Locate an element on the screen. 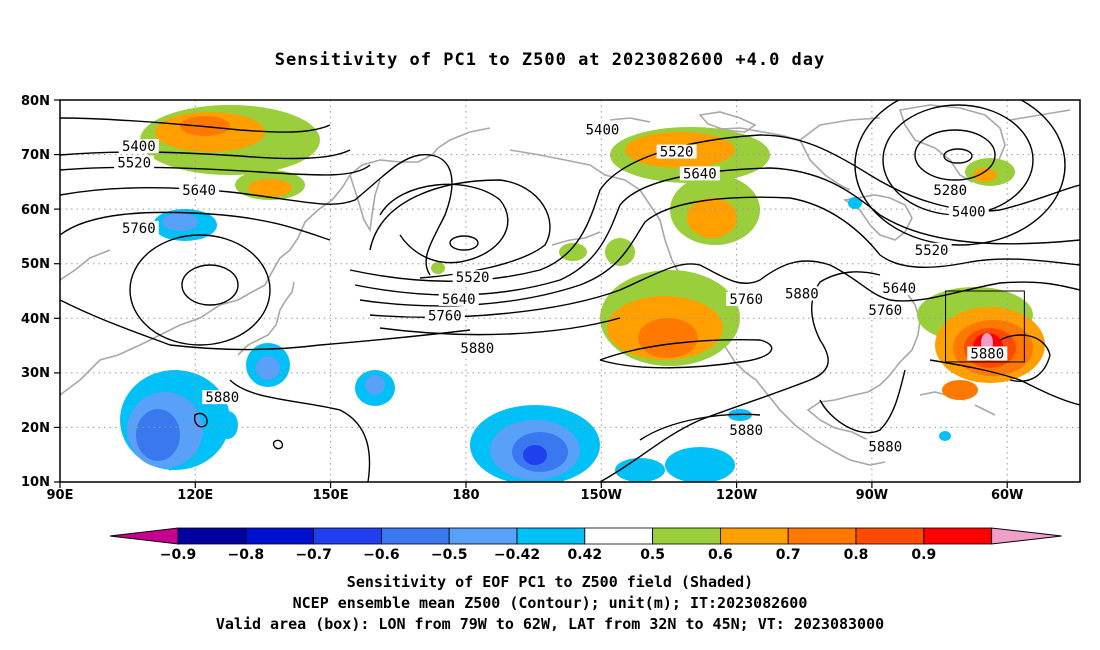 This screenshot has width=1100, height=650. lat-label: 10N is located at coordinates (35, 482).